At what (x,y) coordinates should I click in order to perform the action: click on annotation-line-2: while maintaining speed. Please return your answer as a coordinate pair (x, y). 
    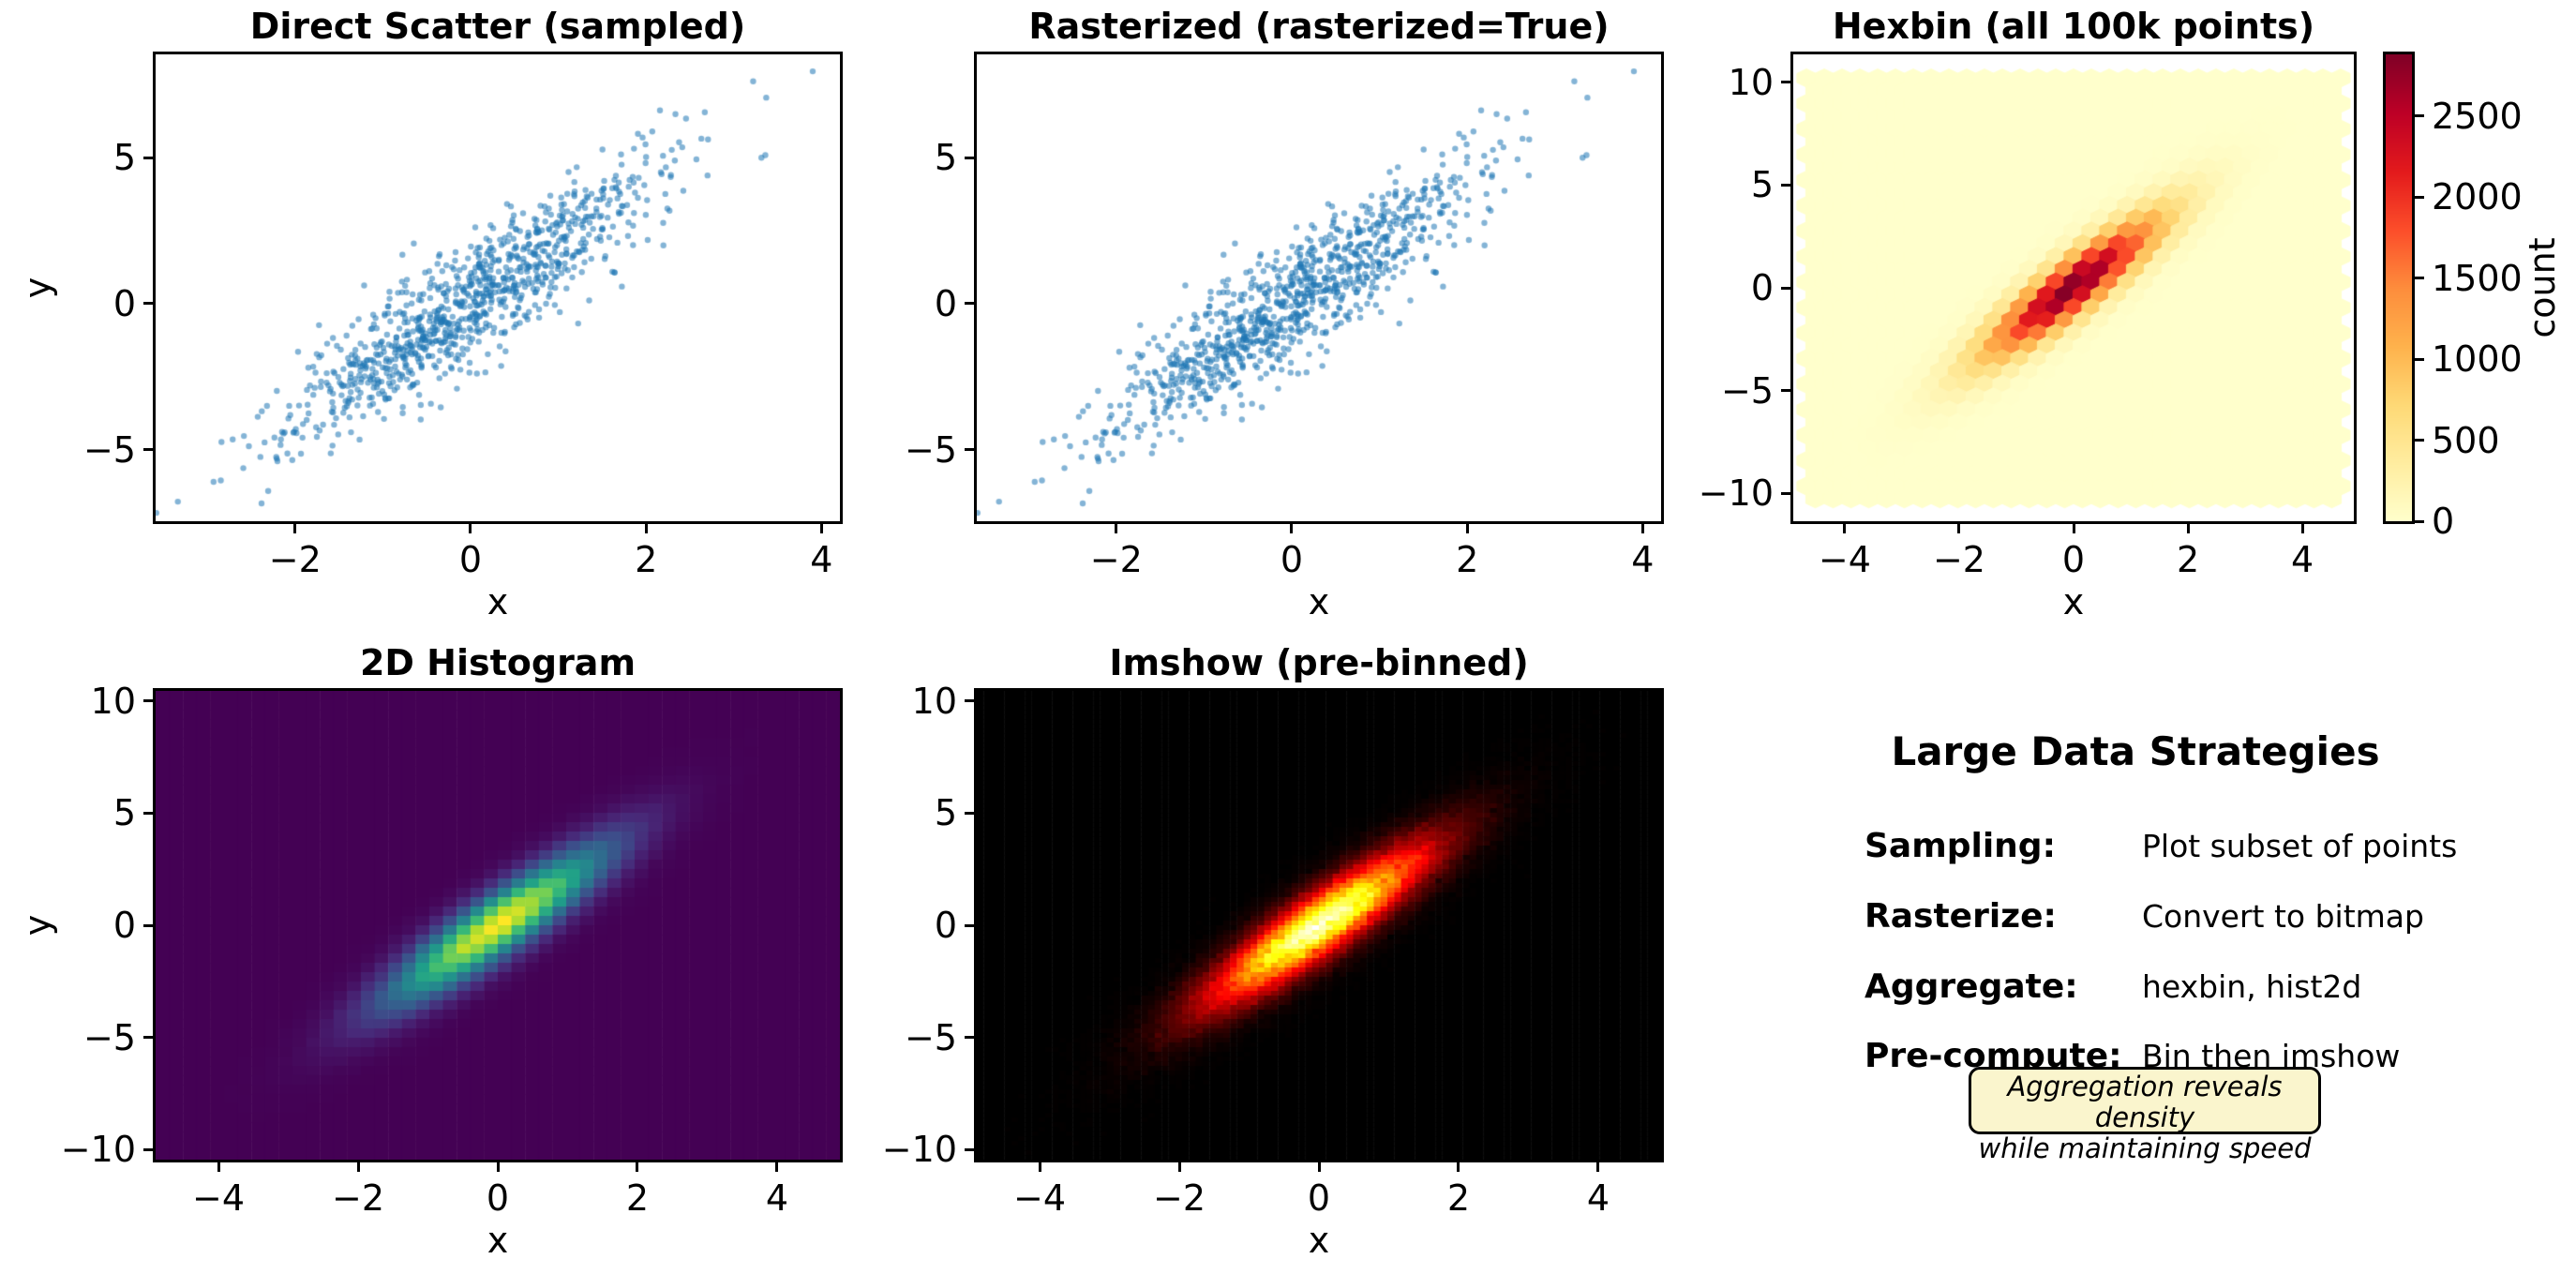
    Looking at the image, I should click on (2145, 1148).